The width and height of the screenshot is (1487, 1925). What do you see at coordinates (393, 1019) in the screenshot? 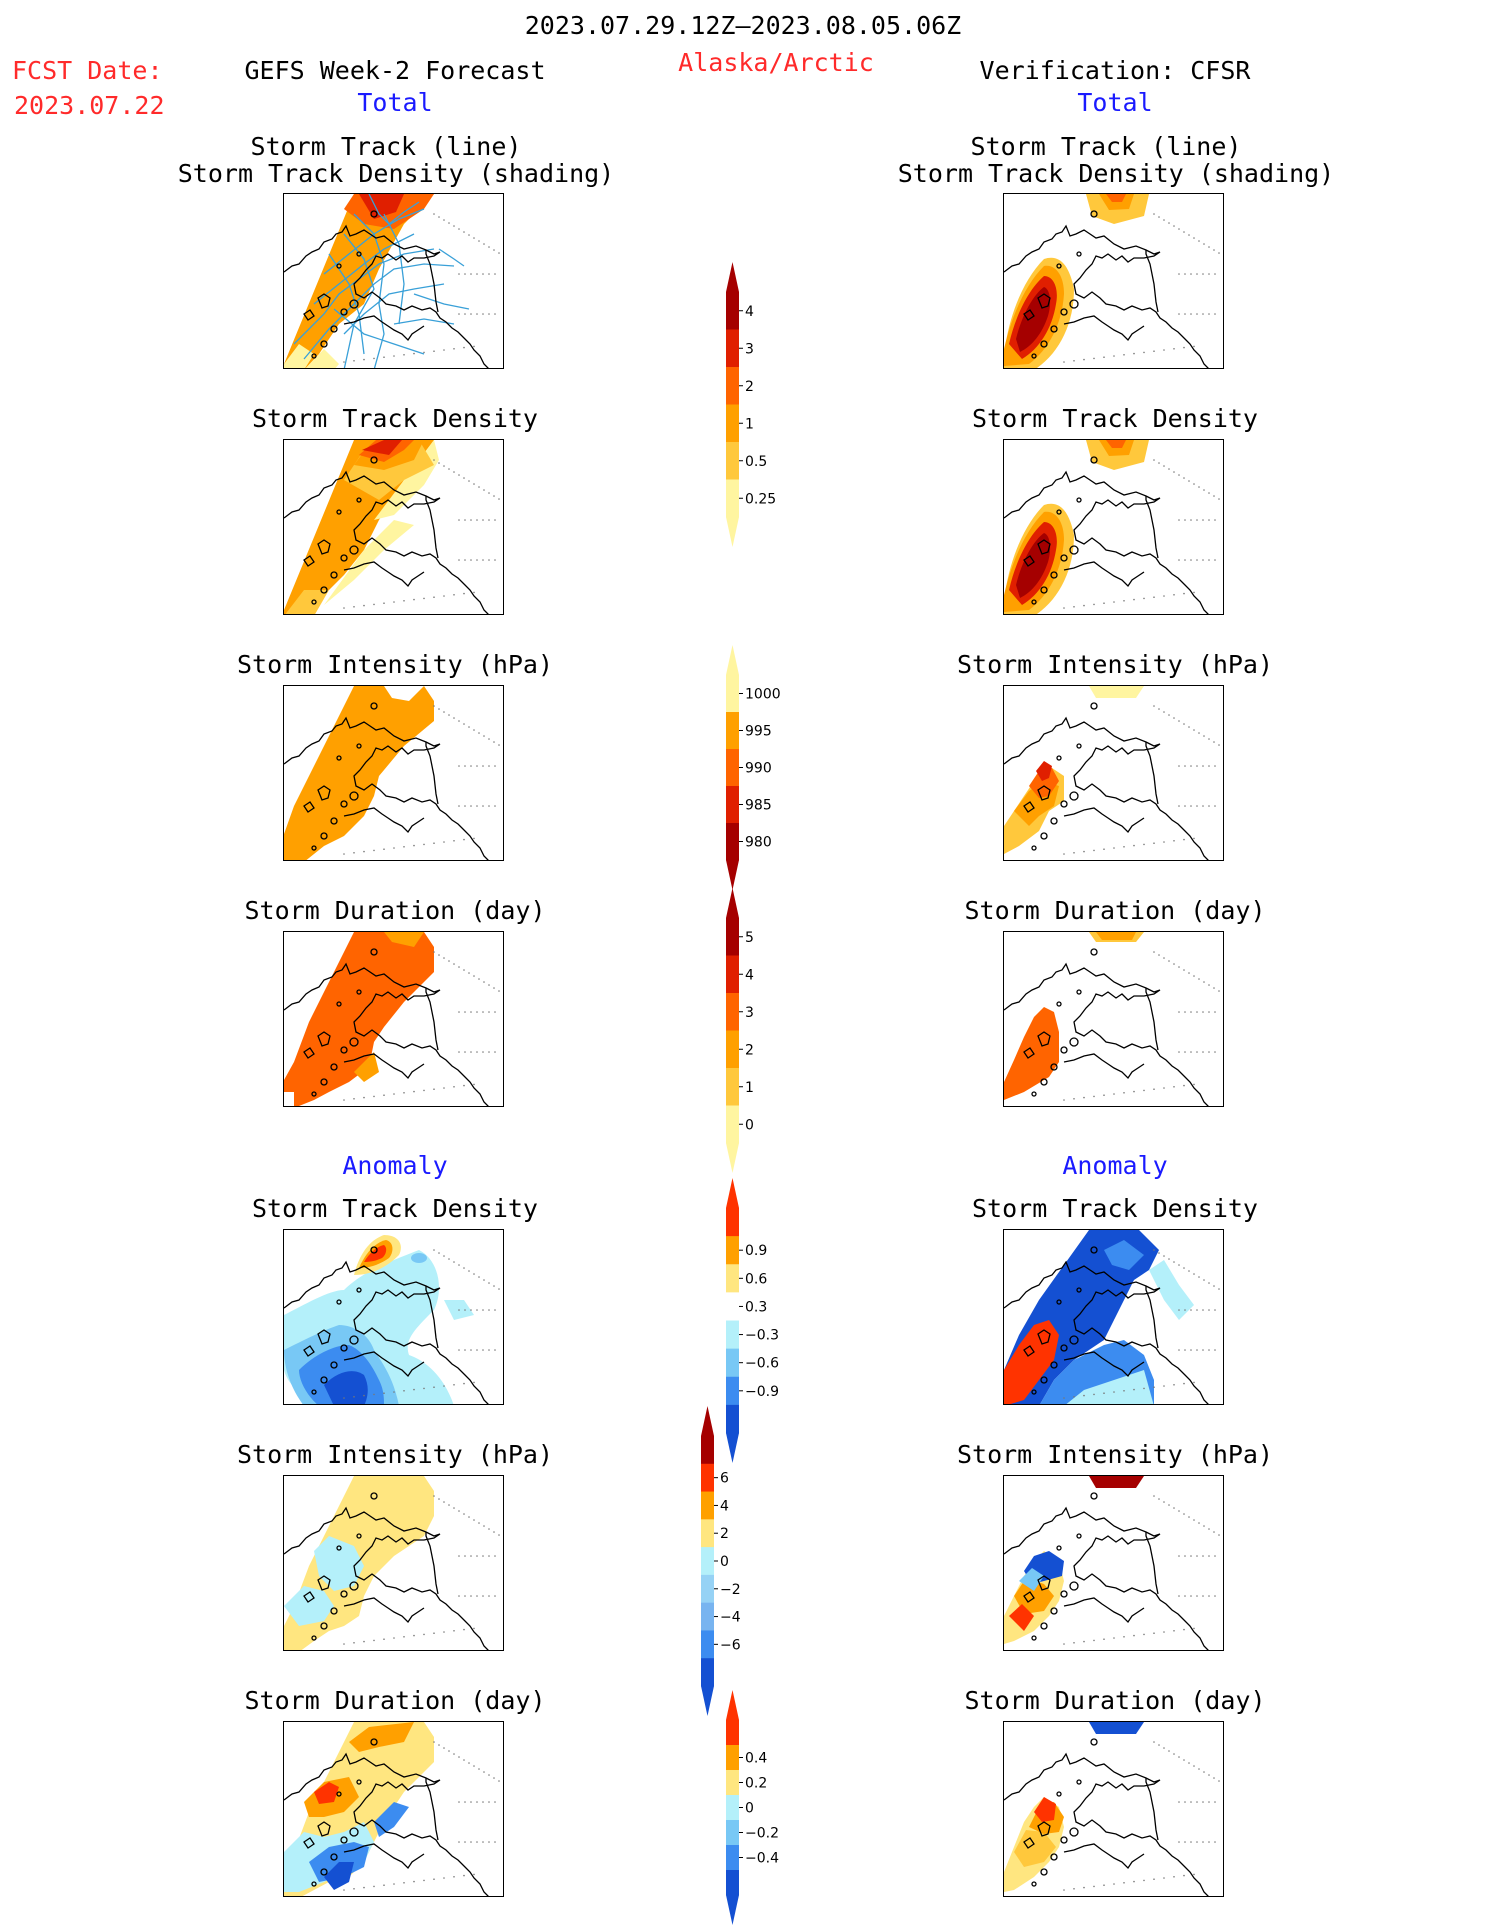
I see `map-gefs-duration` at bounding box center [393, 1019].